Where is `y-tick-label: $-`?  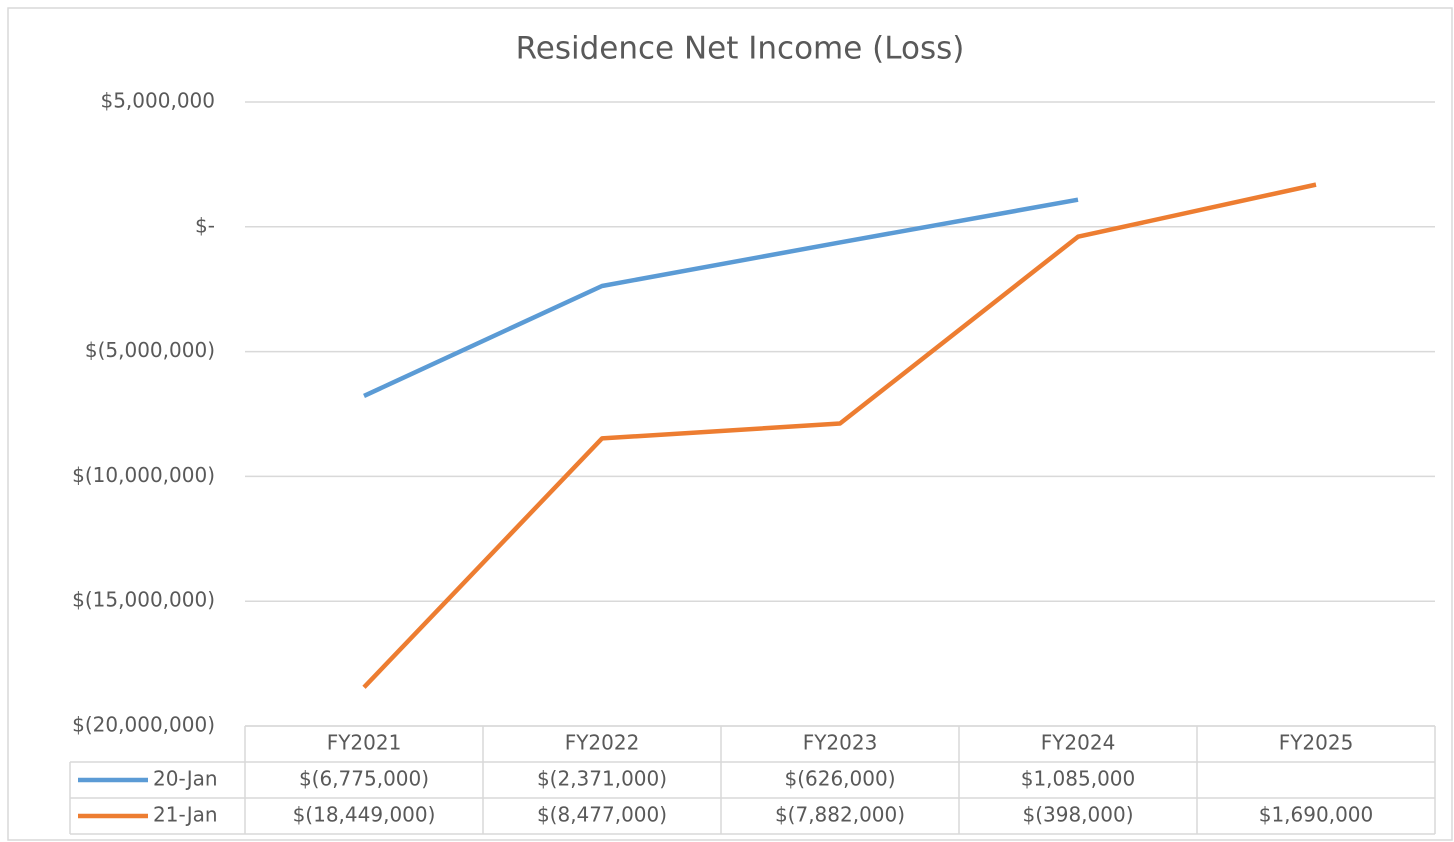 y-tick-label: $- is located at coordinates (205, 225).